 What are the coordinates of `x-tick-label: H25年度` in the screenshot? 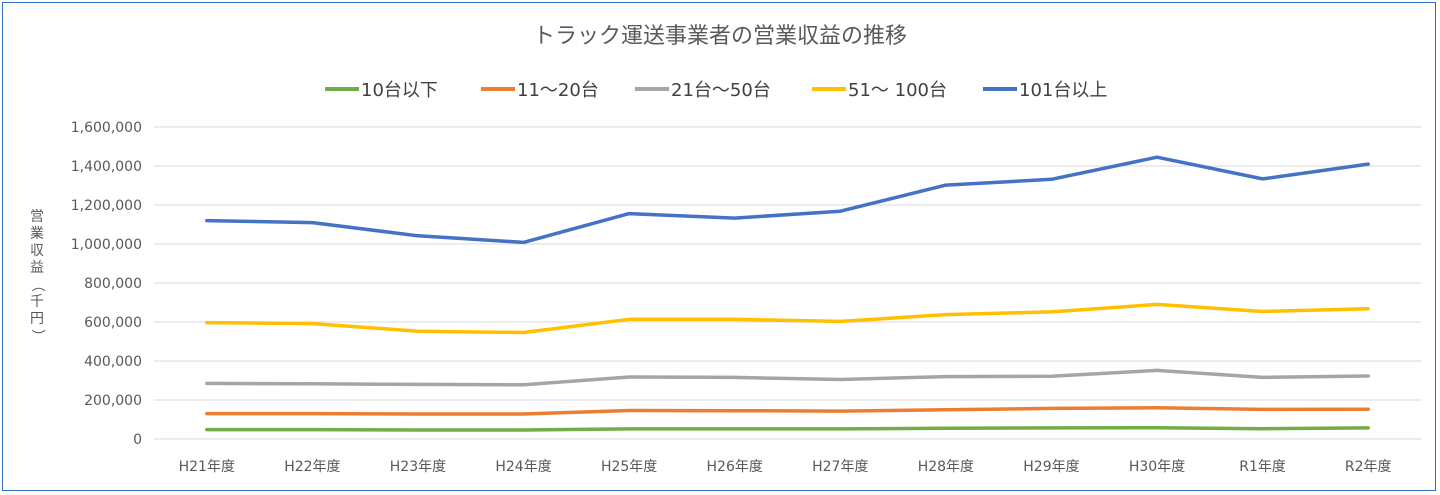 It's located at (629, 467).